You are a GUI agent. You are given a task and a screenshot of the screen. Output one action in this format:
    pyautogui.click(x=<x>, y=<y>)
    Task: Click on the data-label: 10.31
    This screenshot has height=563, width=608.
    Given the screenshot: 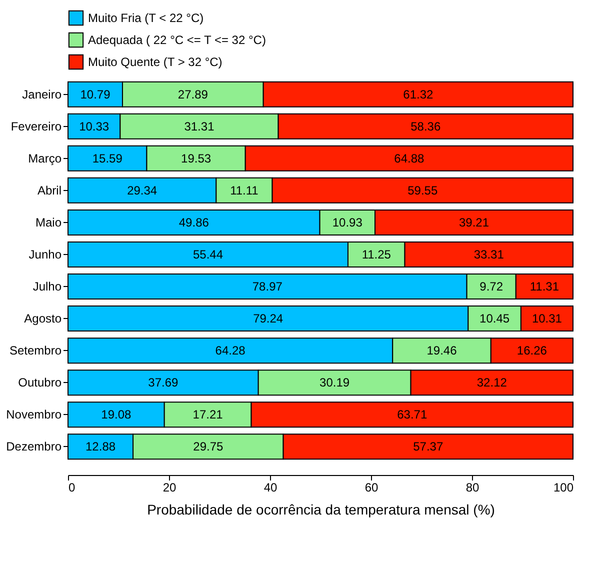 What is the action you would take?
    pyautogui.click(x=547, y=319)
    